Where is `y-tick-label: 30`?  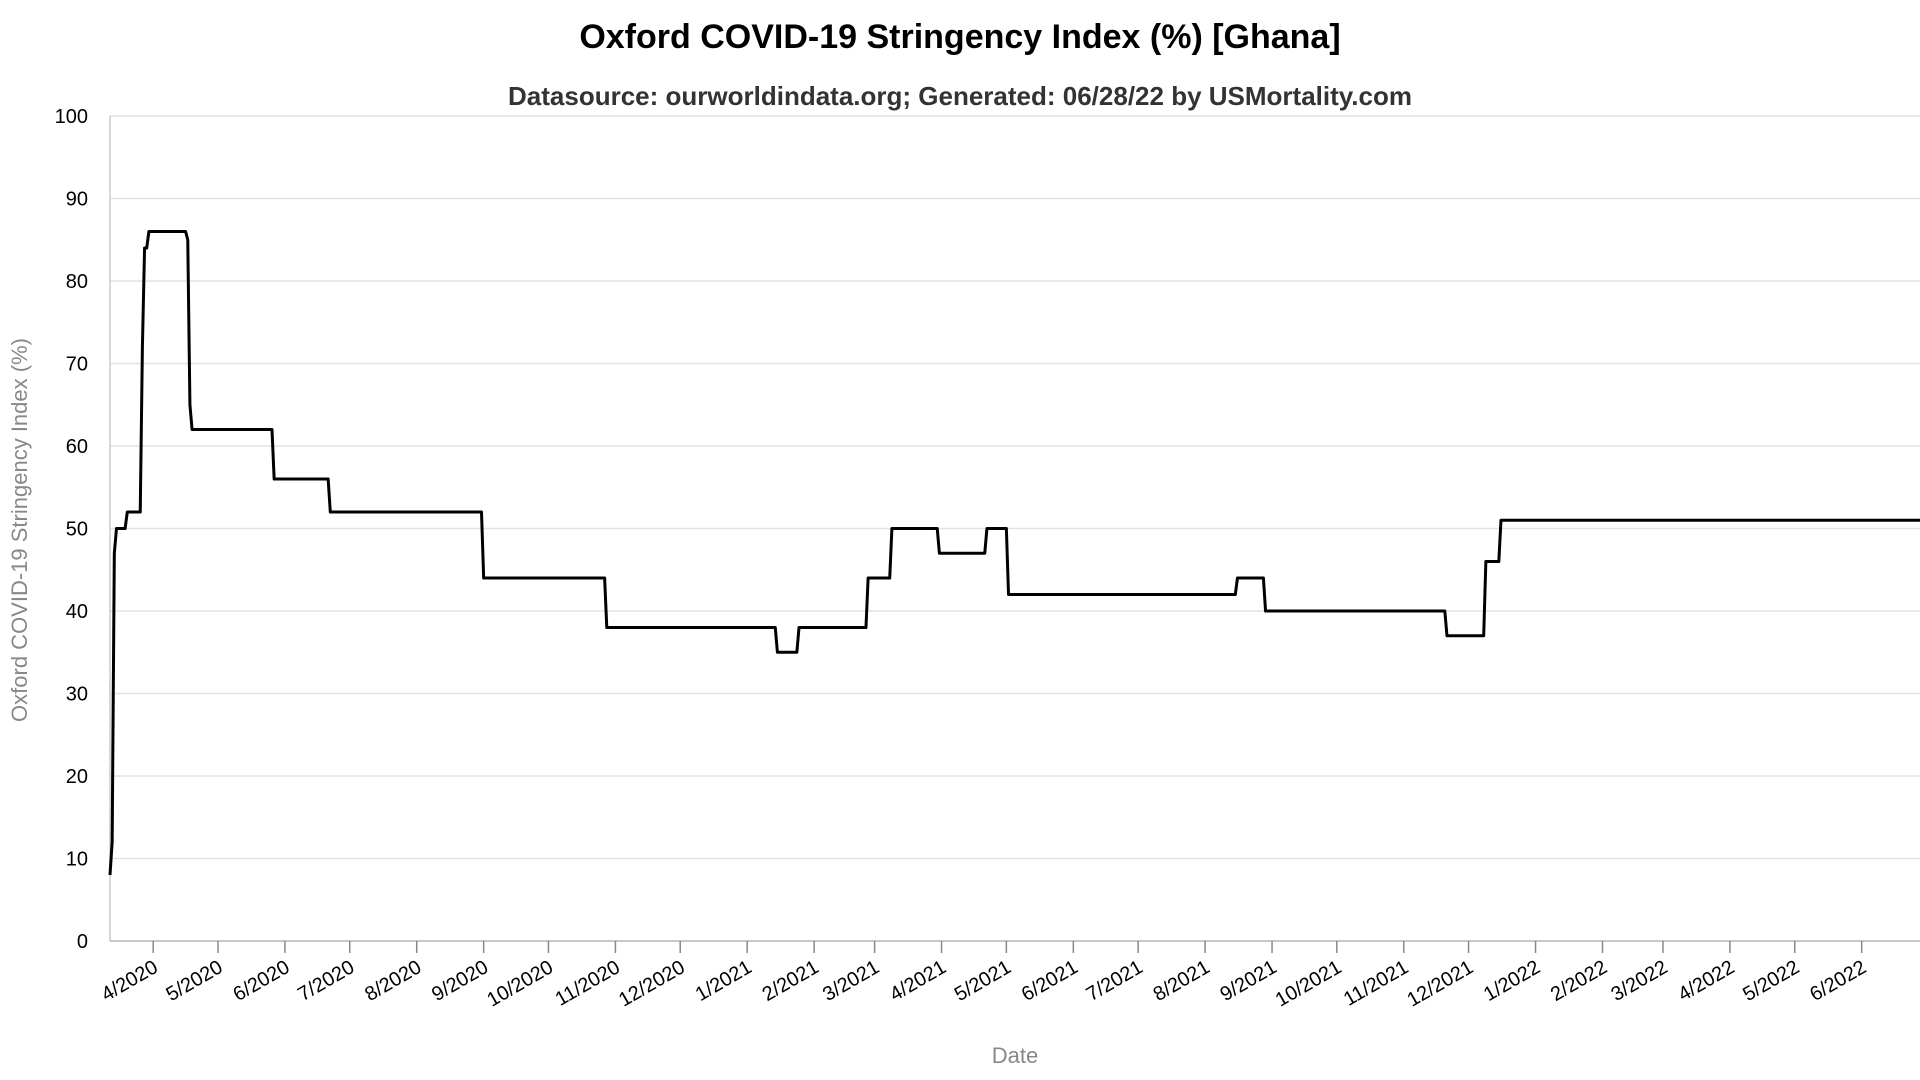
y-tick-label: 30 is located at coordinates (77, 695).